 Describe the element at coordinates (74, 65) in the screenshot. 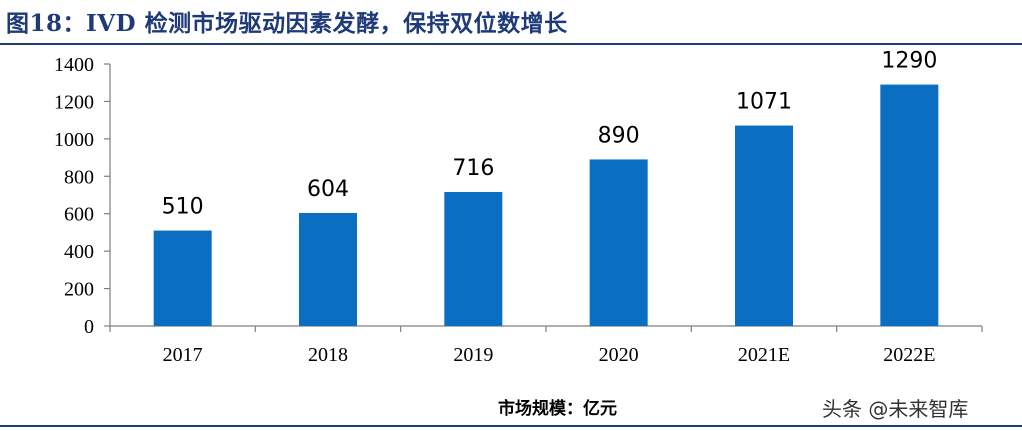

I see `y-tick-label: 1400` at that location.